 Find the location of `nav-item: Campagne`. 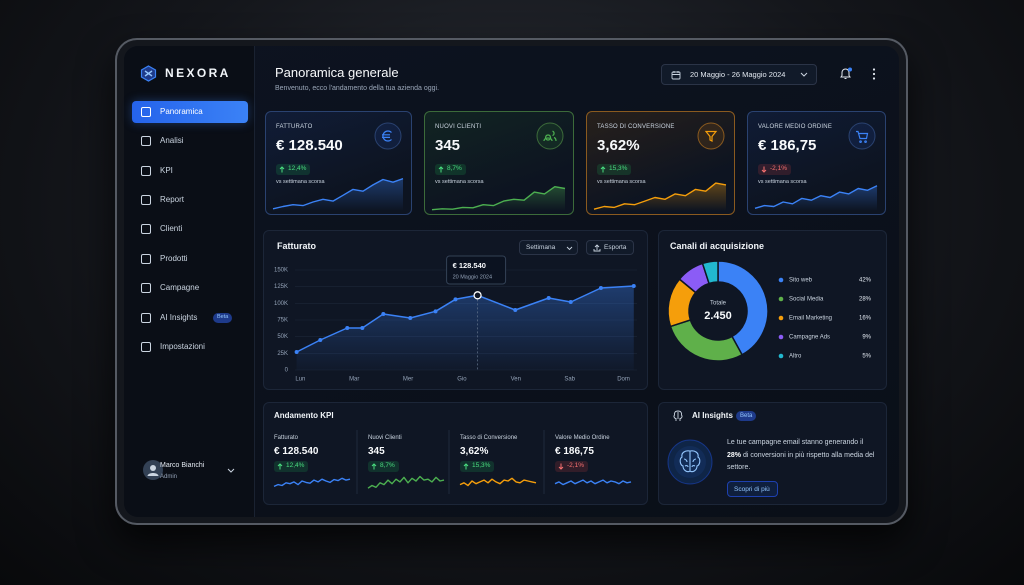

nav-item: Campagne is located at coordinates (190, 288).